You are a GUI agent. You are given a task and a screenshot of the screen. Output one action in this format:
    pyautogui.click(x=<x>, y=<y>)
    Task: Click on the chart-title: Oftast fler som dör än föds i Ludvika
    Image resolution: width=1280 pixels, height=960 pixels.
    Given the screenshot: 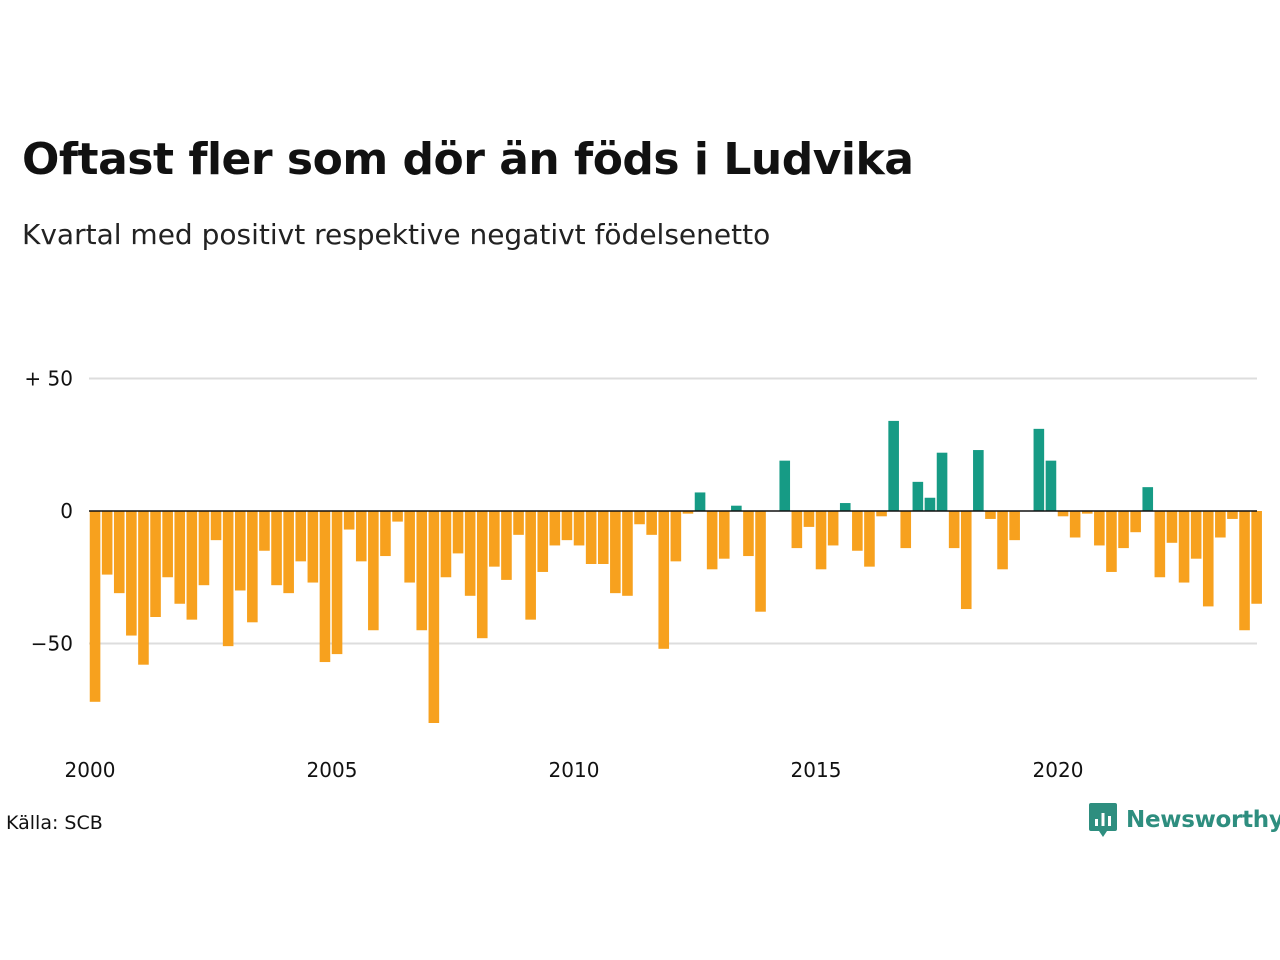 What is the action you would take?
    pyautogui.click(x=468, y=159)
    